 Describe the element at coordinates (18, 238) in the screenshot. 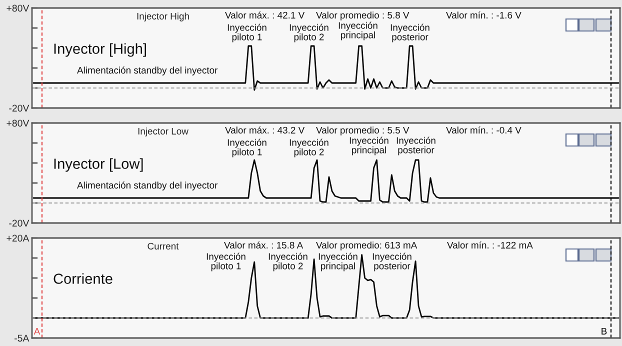

I see `y-tick-label: +20A` at that location.